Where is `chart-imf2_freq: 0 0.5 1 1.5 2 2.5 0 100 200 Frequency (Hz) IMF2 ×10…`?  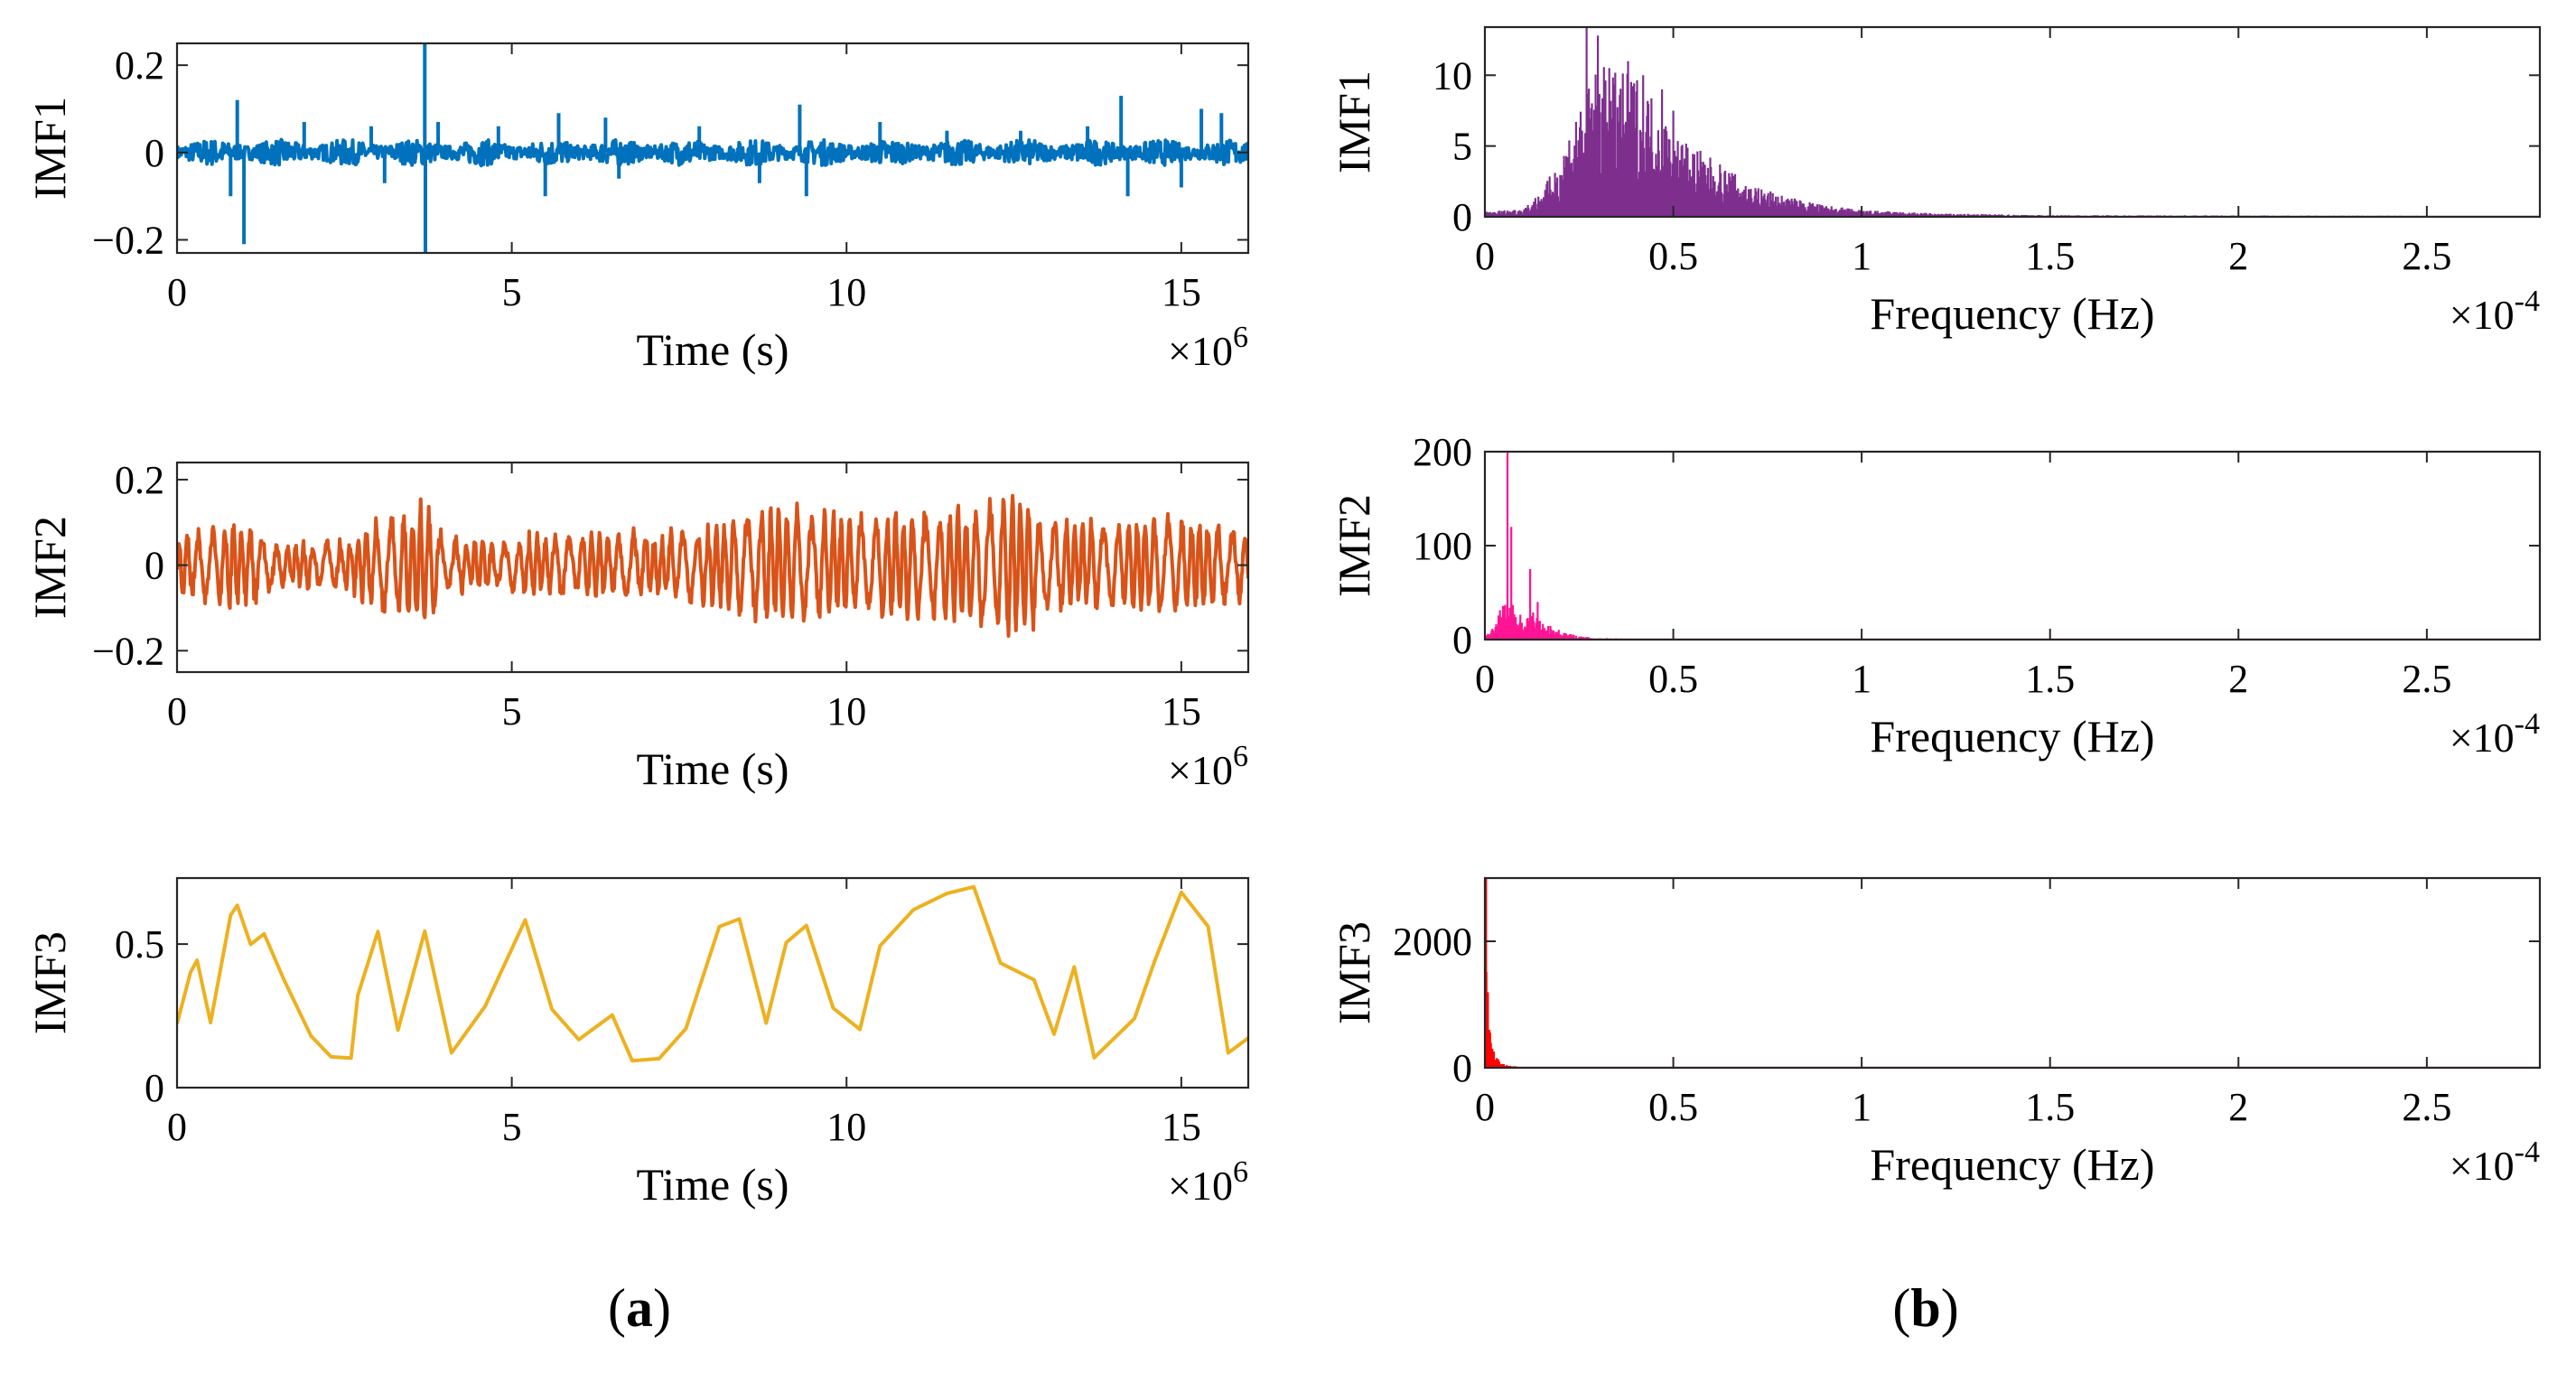 chart-imf2_freq: 0 0.5 1 1.5 2 2.5 0 100 200 Frequency (Hz) IMF2 ×10… is located at coordinates (1935, 596).